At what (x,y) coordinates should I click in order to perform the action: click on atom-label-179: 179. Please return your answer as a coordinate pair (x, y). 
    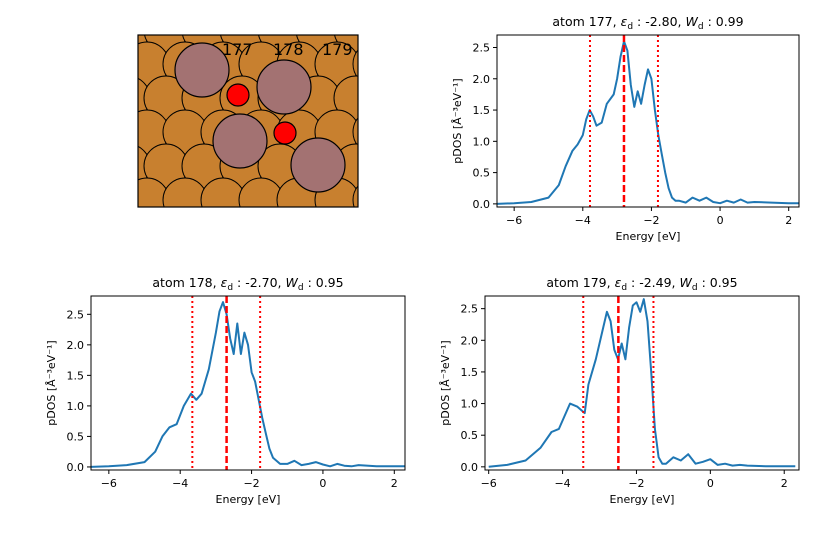
    Looking at the image, I should click on (337, 49).